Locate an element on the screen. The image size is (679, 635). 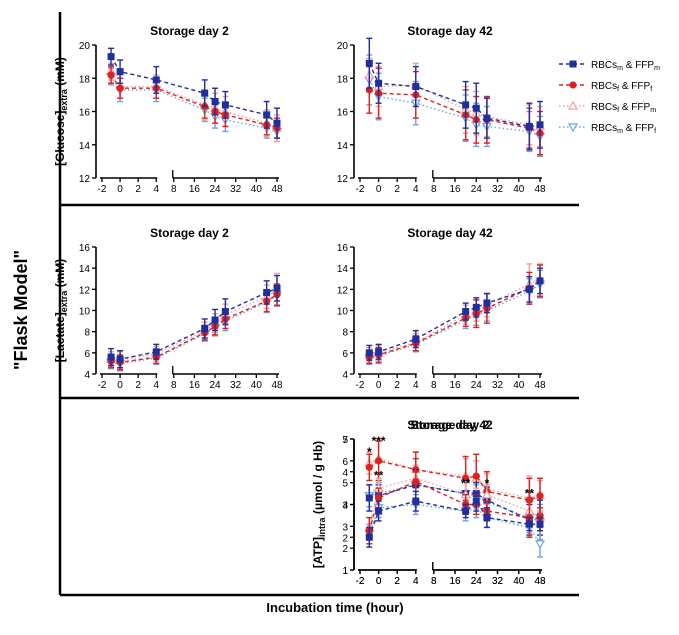
y-tick-label: 7 is located at coordinates (345, 440).